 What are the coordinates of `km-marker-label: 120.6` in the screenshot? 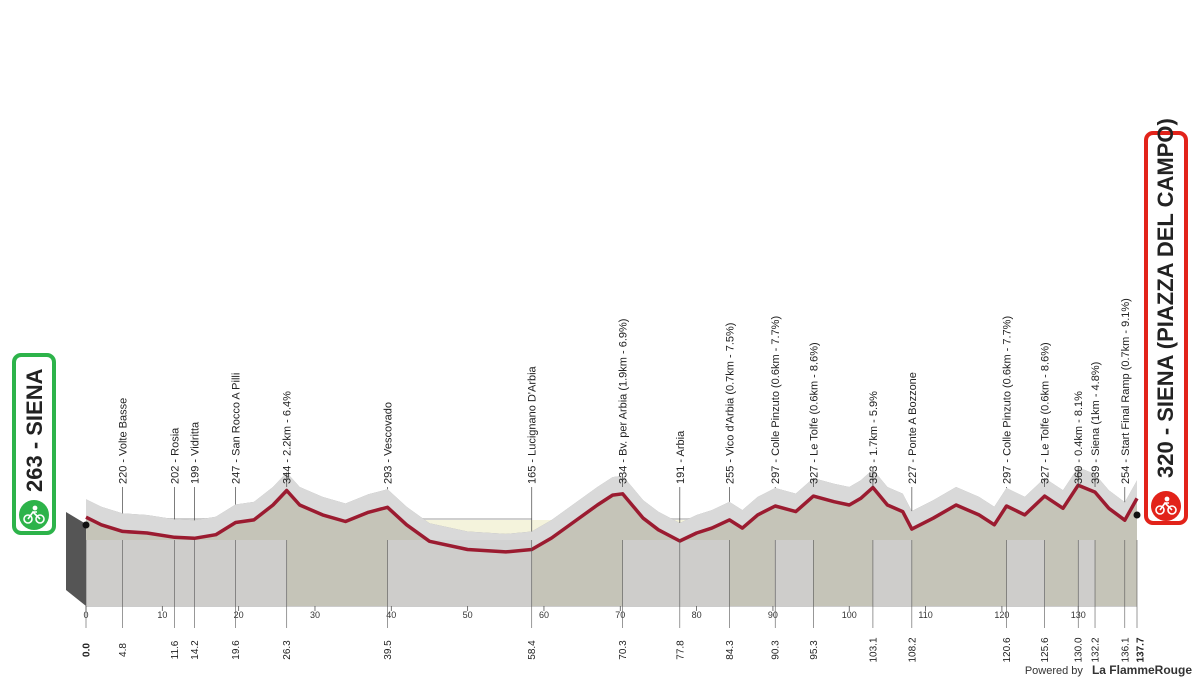 It's located at (1007, 649).